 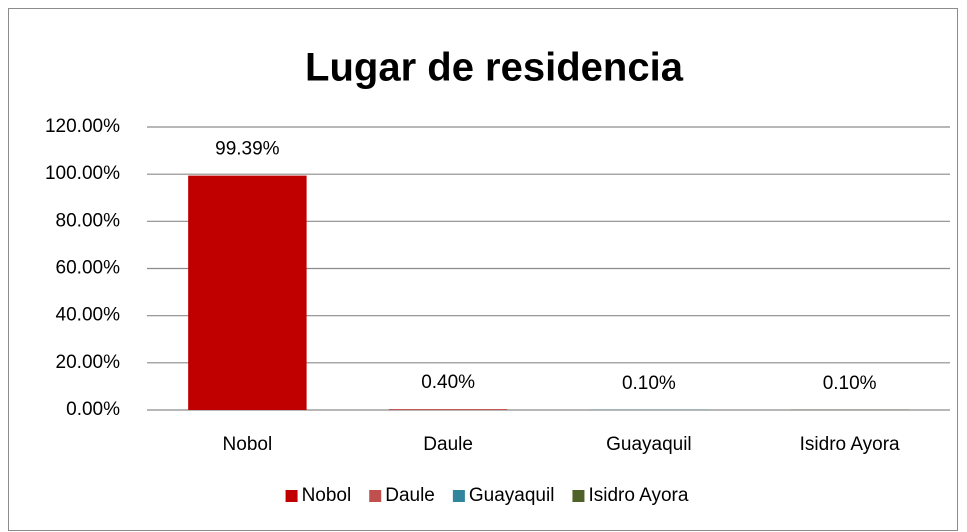 What do you see at coordinates (88, 315) in the screenshot?
I see `y-tick-label: 40.00%` at bounding box center [88, 315].